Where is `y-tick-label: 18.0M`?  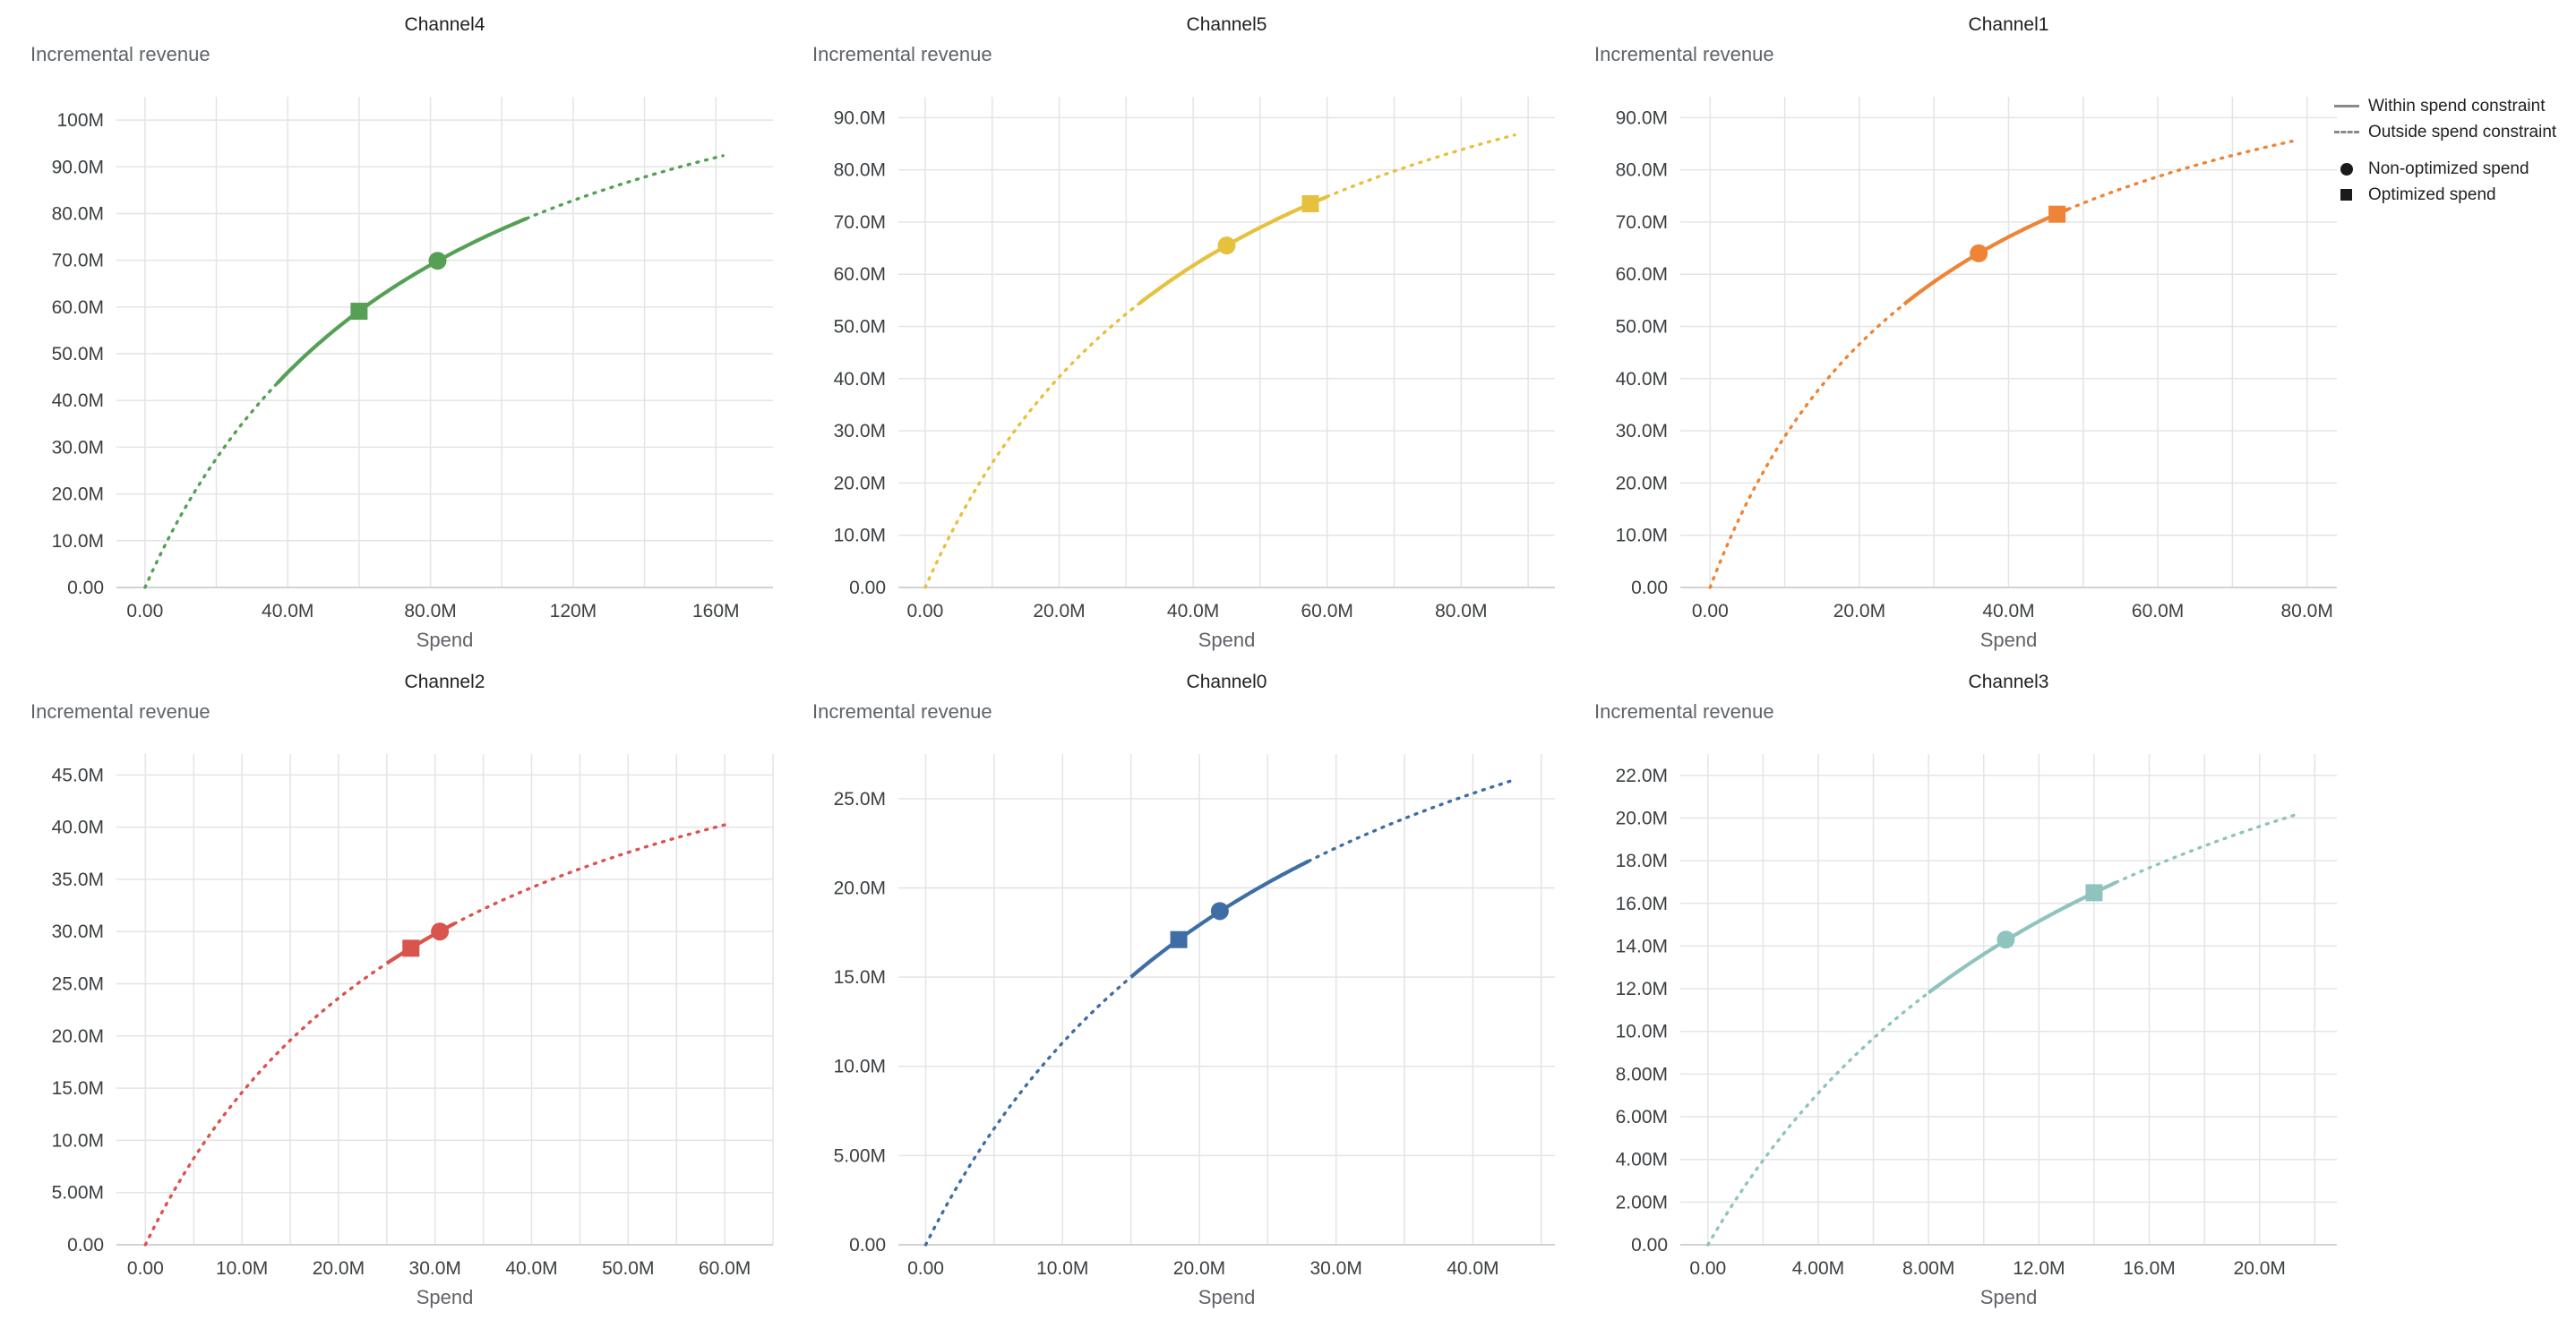
y-tick-label: 18.0M is located at coordinates (1642, 861).